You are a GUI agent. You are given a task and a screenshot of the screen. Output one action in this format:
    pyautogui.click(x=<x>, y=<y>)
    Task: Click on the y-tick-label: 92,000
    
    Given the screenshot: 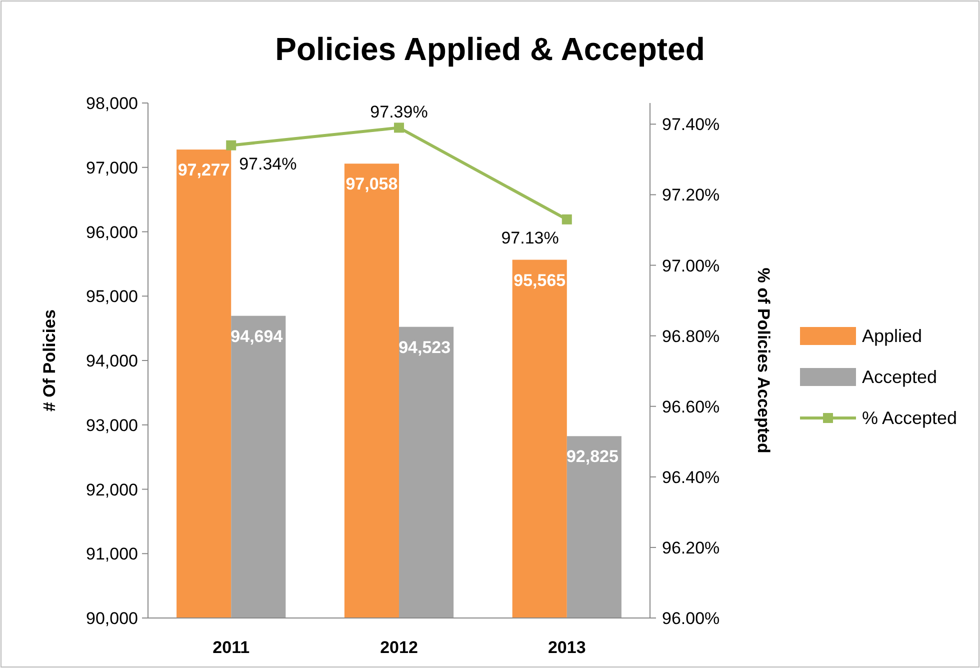 What is the action you would take?
    pyautogui.click(x=112, y=490)
    